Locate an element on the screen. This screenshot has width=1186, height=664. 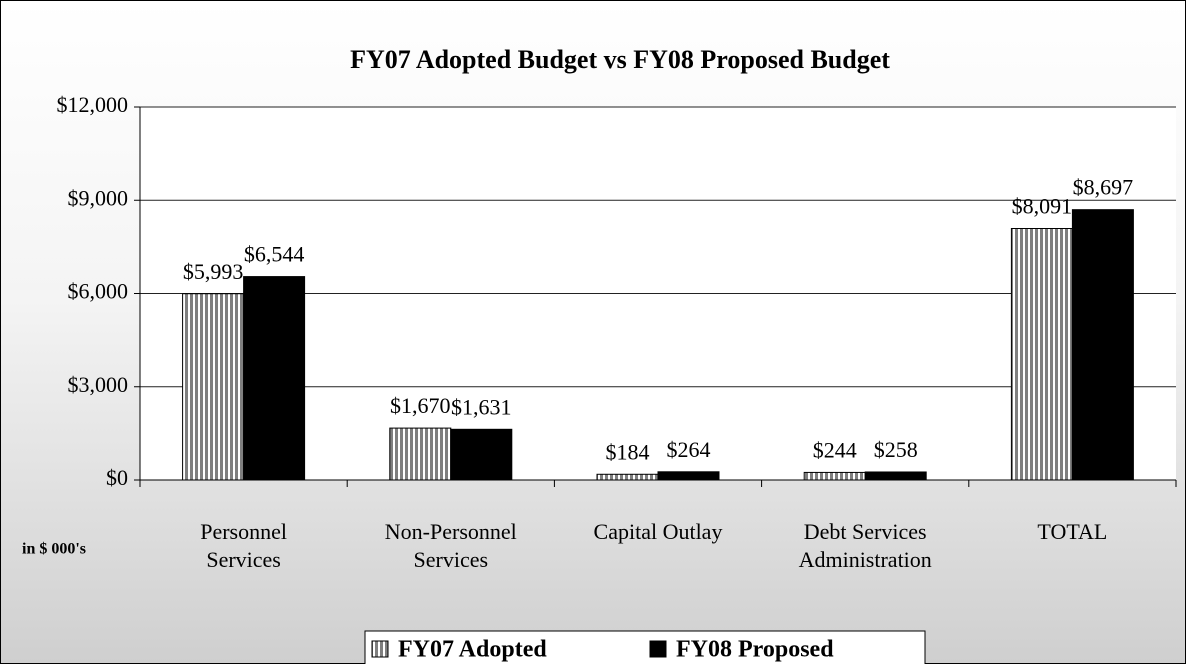
data-label: $8,697 is located at coordinates (1103, 187).